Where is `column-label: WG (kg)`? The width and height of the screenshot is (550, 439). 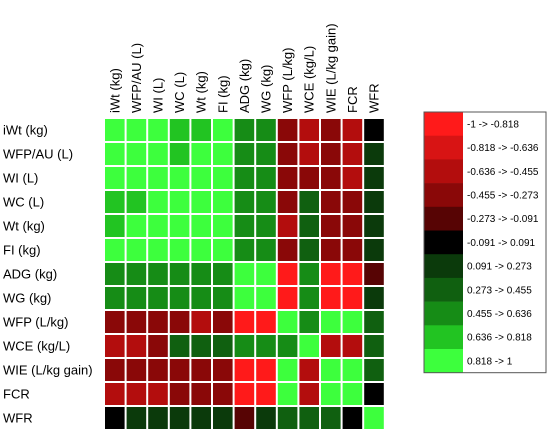 column-label: WG (kg) is located at coordinates (266, 89).